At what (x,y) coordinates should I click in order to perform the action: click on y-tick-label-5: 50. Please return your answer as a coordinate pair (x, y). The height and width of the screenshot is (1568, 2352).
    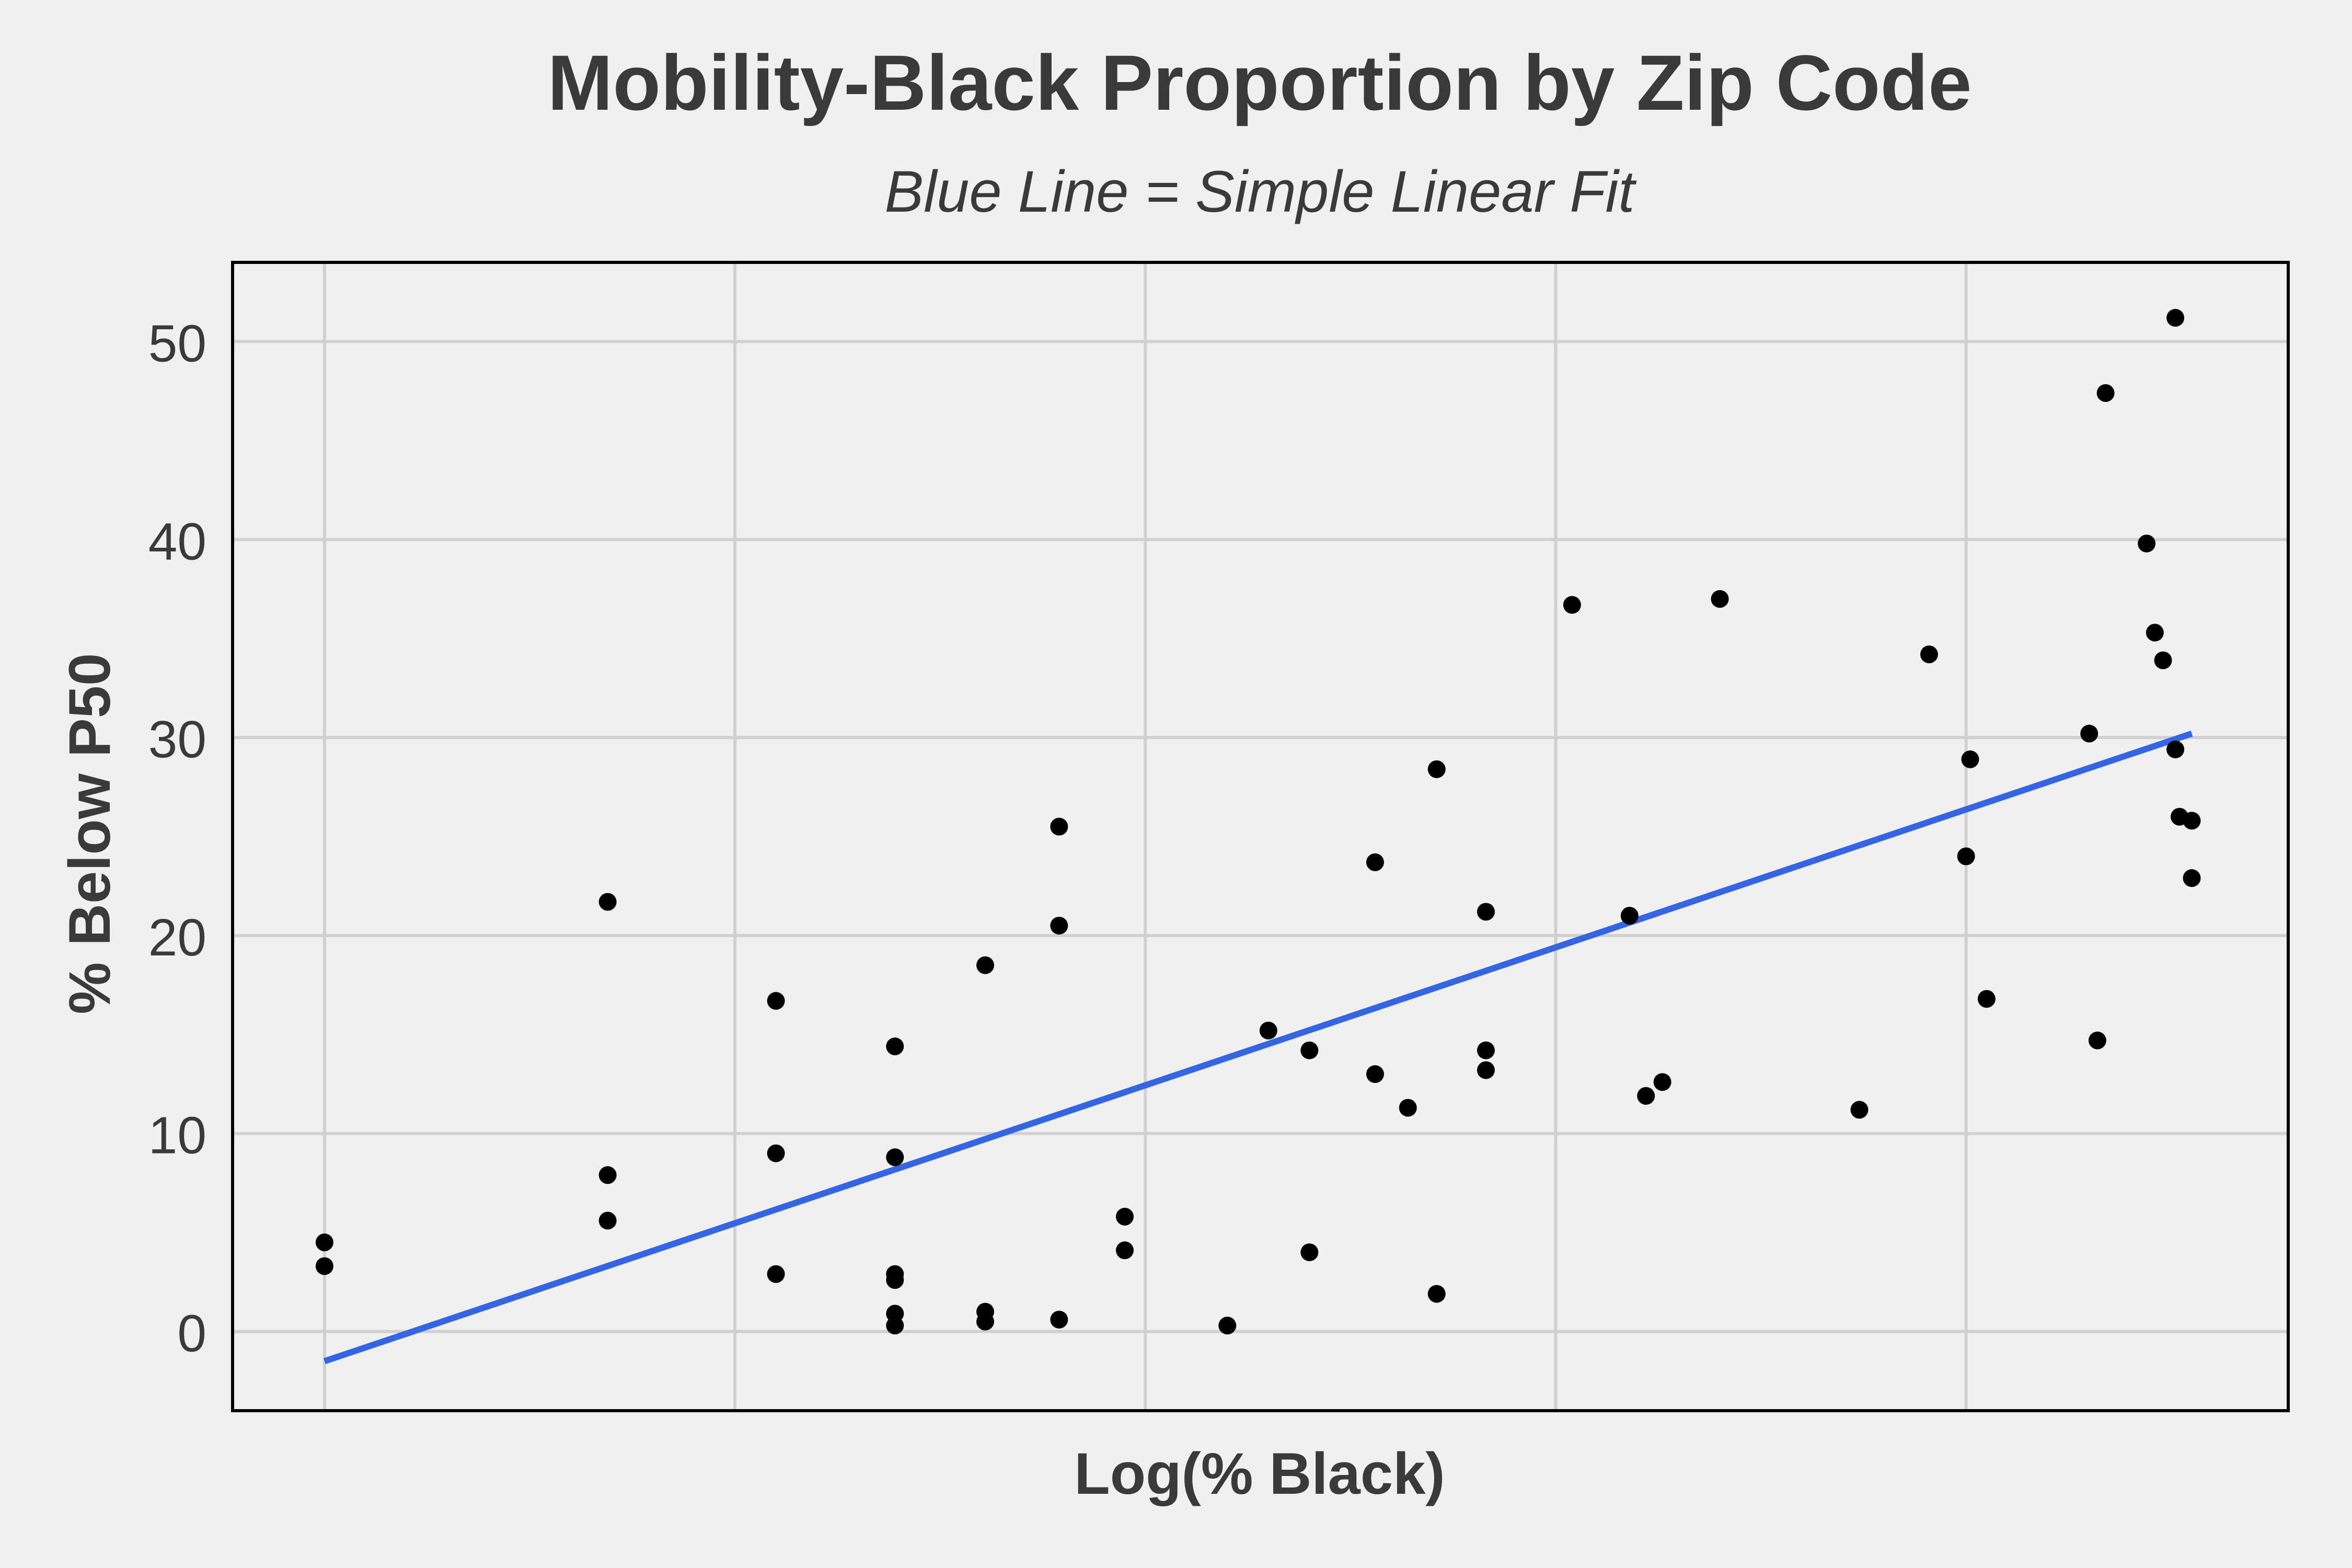
    Looking at the image, I should click on (177, 344).